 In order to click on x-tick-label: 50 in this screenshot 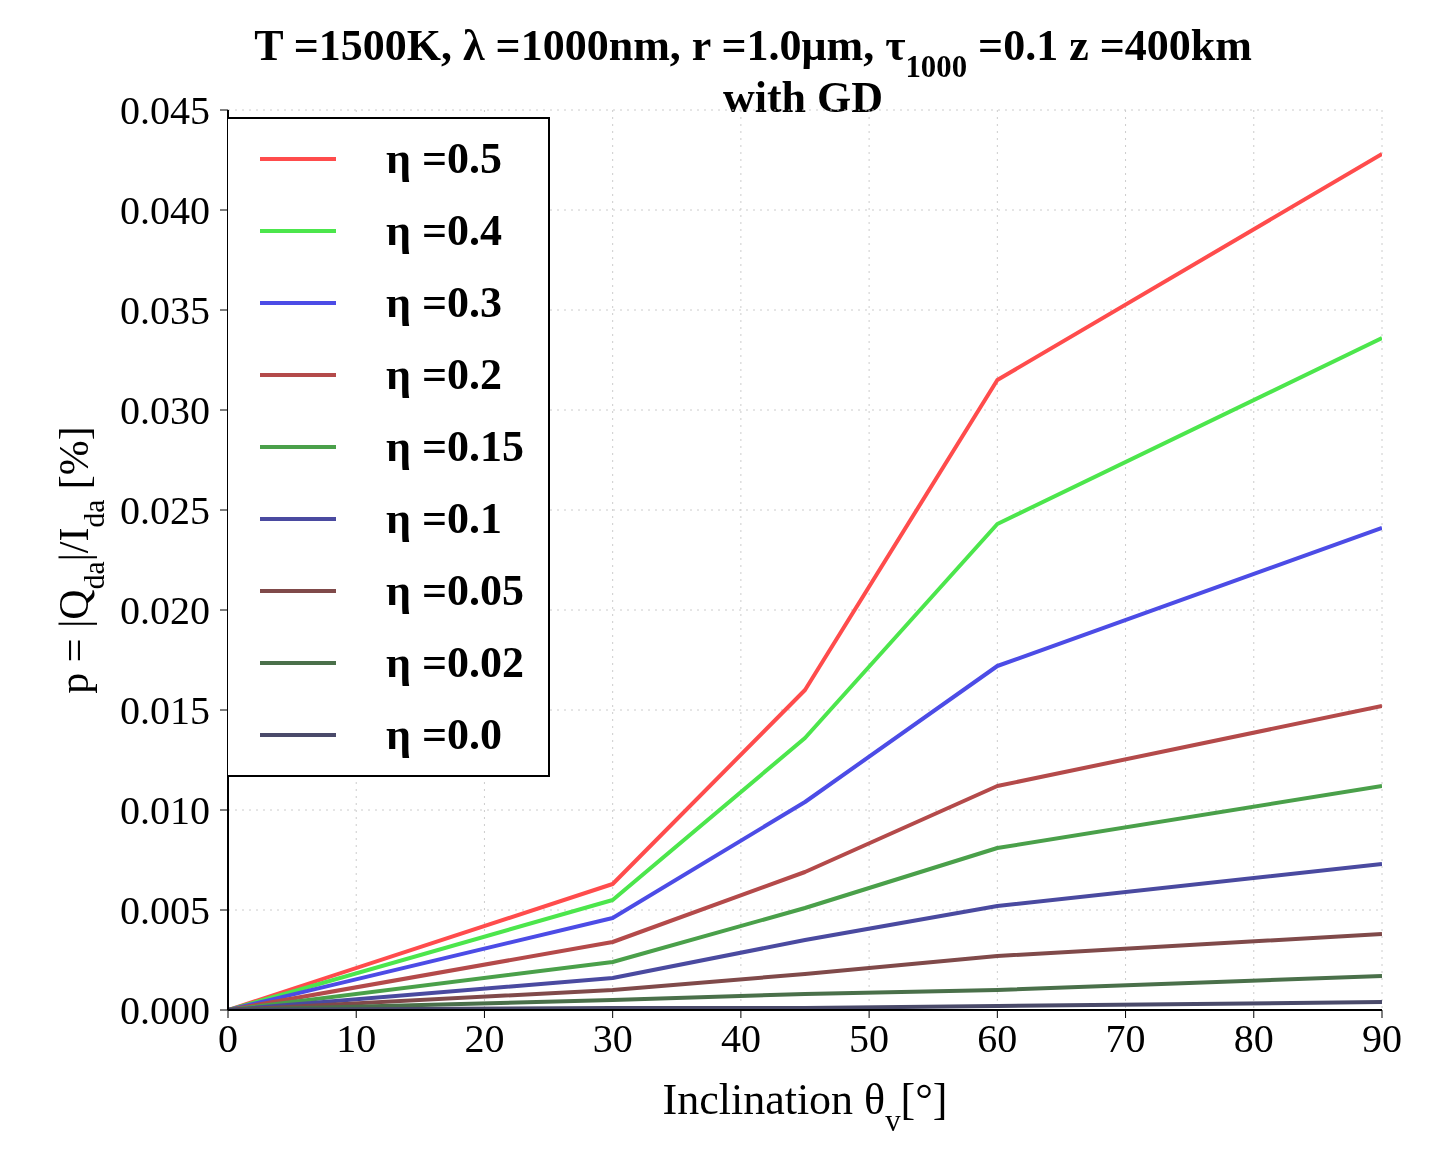, I will do `click(869, 1039)`.